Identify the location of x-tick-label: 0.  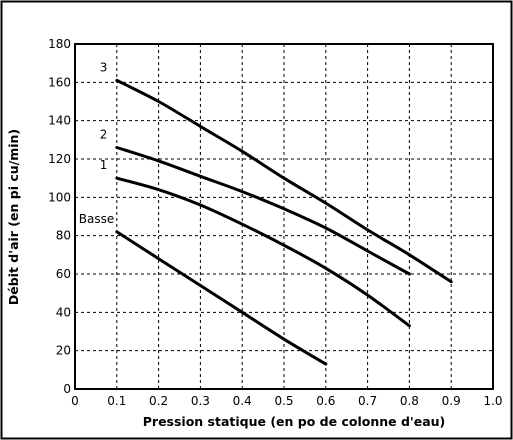
(75, 401).